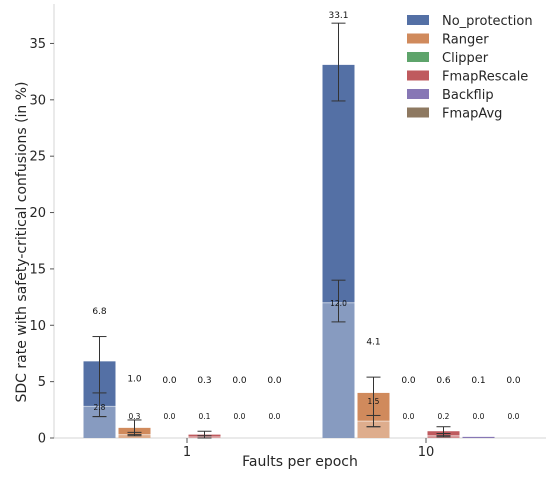 The width and height of the screenshot is (547, 479). I want to click on y-tick-label: 5, so click(42, 382).